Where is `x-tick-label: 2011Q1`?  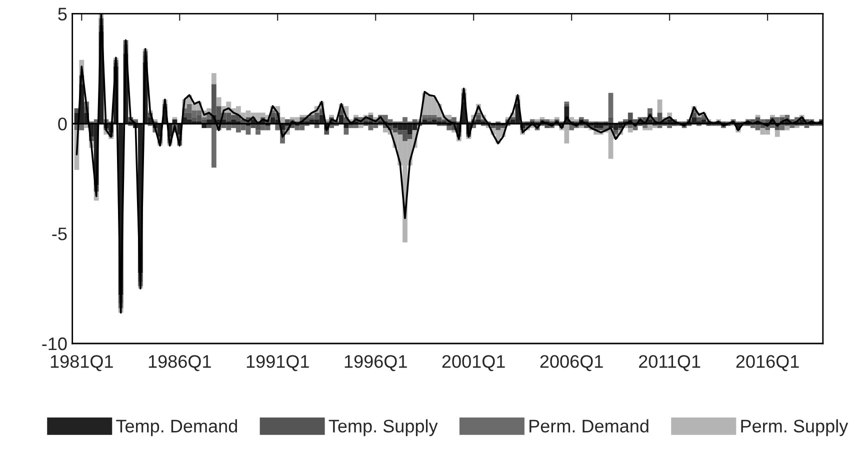 x-tick-label: 2011Q1 is located at coordinates (669, 363).